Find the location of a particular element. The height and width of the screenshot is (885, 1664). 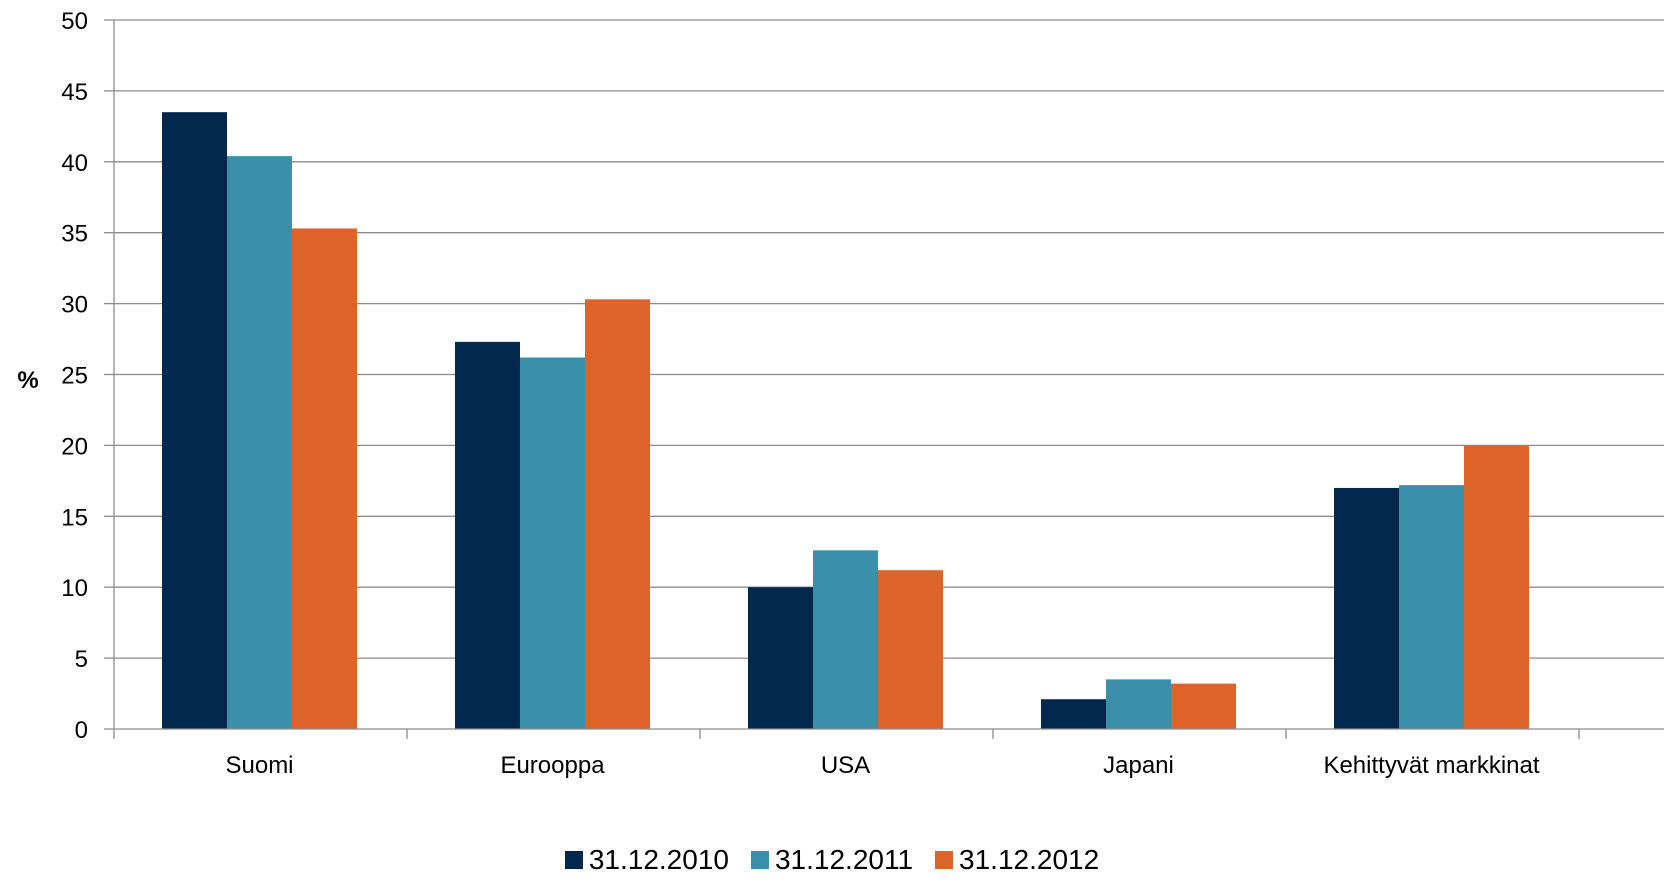

y-tick-label: 30 is located at coordinates (74, 305).